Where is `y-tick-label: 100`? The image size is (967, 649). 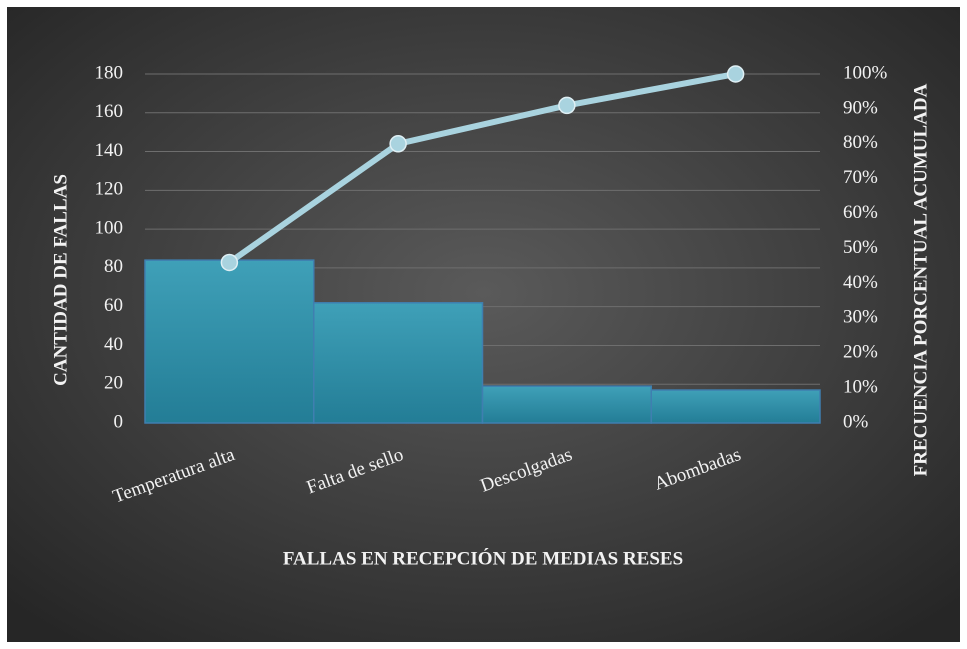
y-tick-label: 100 is located at coordinates (109, 227).